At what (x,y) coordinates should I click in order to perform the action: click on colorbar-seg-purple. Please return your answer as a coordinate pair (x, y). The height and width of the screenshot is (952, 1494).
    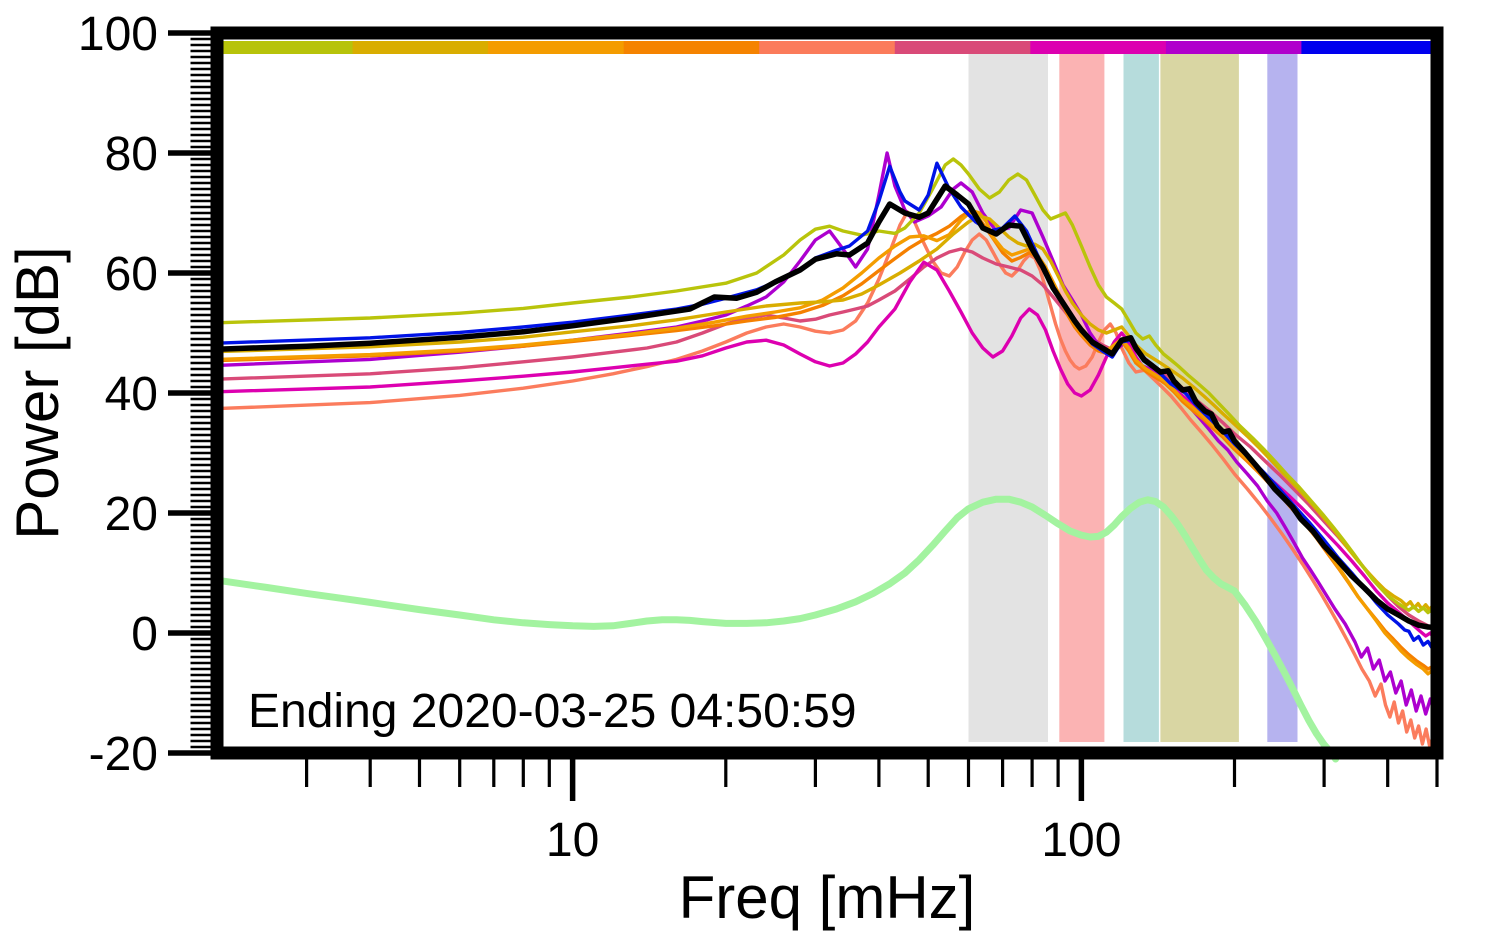
    Looking at the image, I should click on (1234, 47).